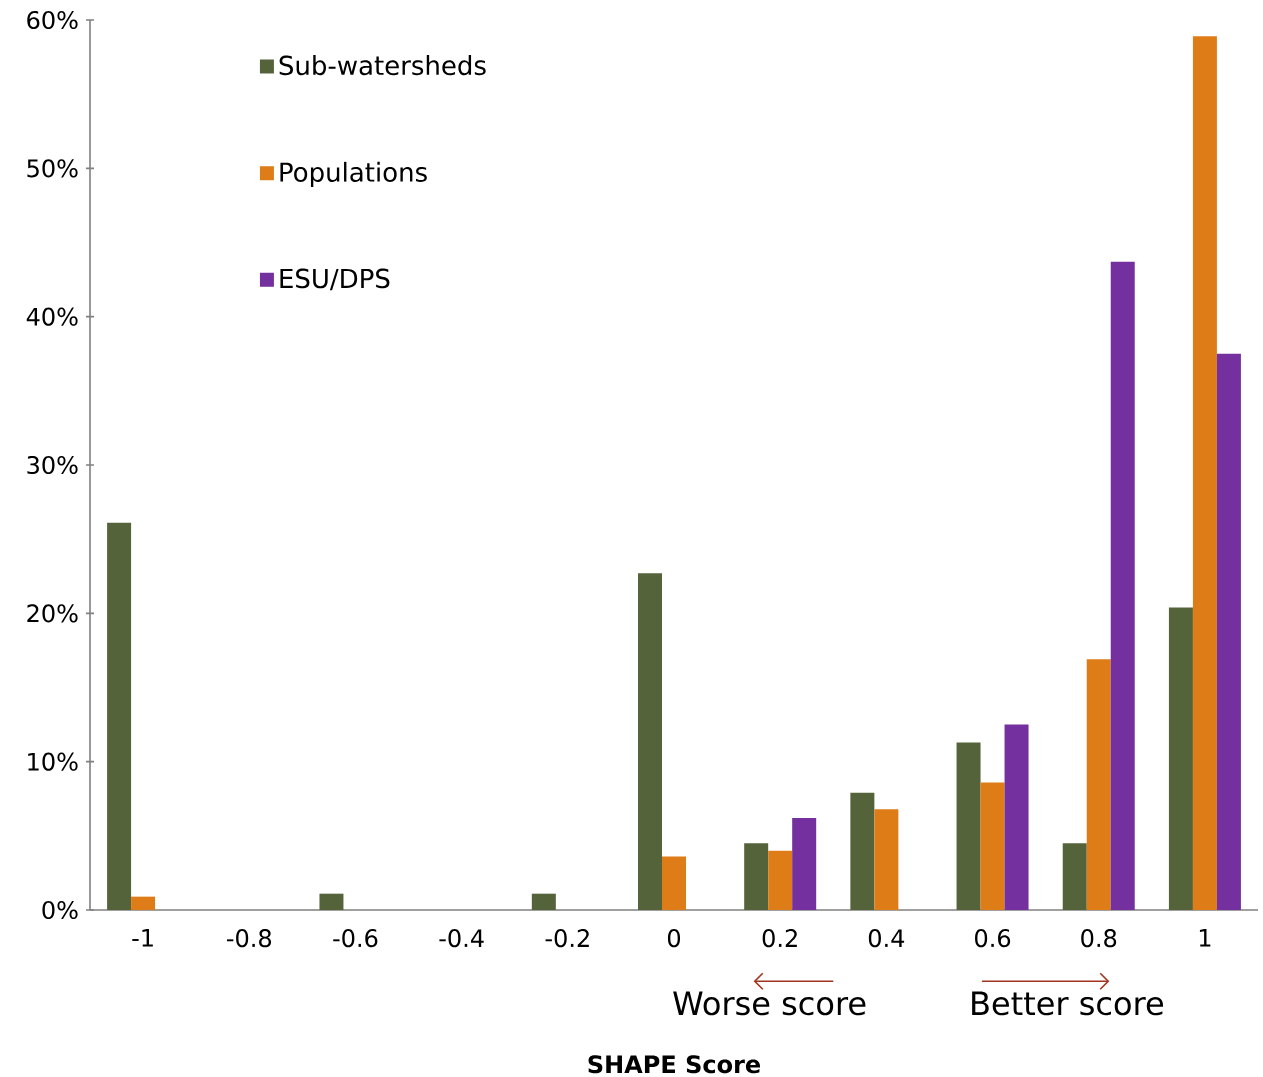 The height and width of the screenshot is (1077, 1263). Describe the element at coordinates (60, 910) in the screenshot. I see `y-tick-label: 0%` at that location.